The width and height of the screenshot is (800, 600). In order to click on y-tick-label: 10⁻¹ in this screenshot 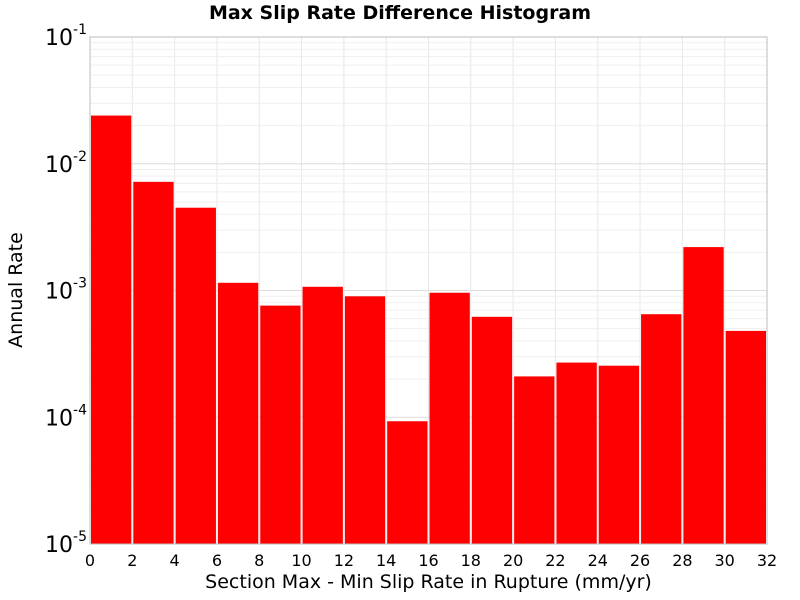, I will do `click(66, 36)`.